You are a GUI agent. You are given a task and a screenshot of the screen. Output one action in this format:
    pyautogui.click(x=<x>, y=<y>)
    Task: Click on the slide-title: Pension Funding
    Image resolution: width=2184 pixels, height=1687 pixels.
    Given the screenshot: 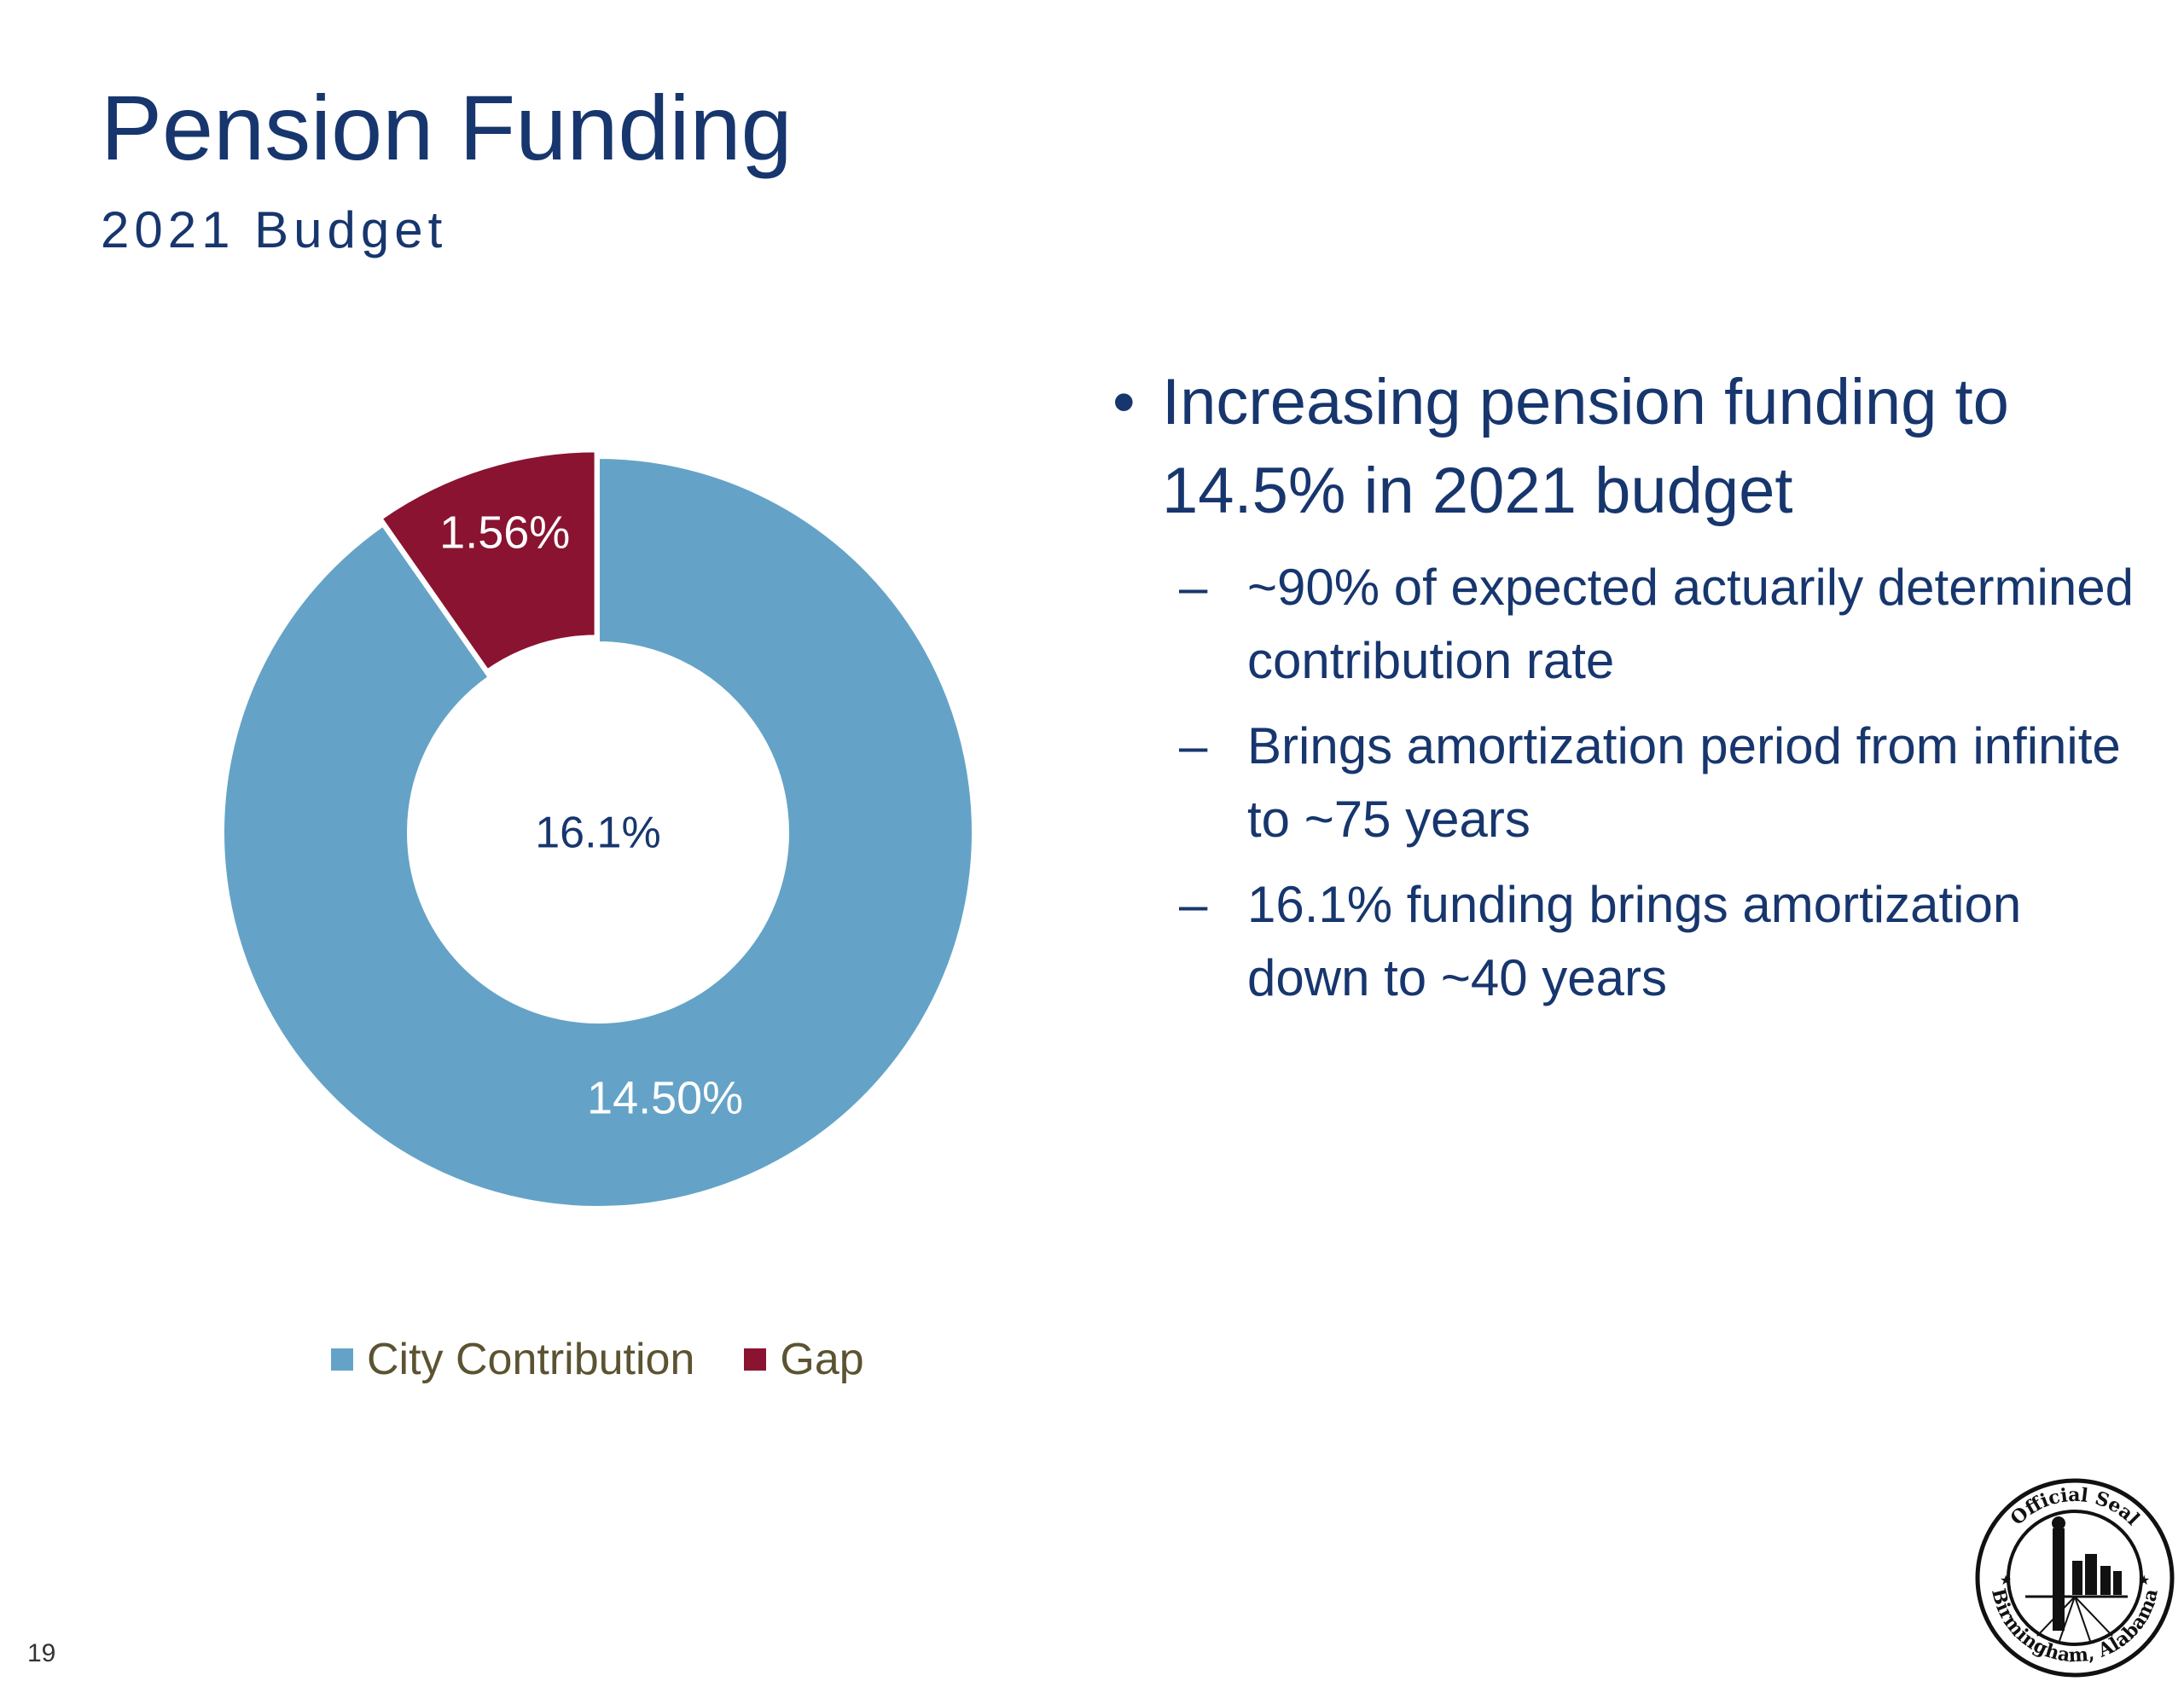 What is the action you would take?
    pyautogui.click(x=447, y=127)
    